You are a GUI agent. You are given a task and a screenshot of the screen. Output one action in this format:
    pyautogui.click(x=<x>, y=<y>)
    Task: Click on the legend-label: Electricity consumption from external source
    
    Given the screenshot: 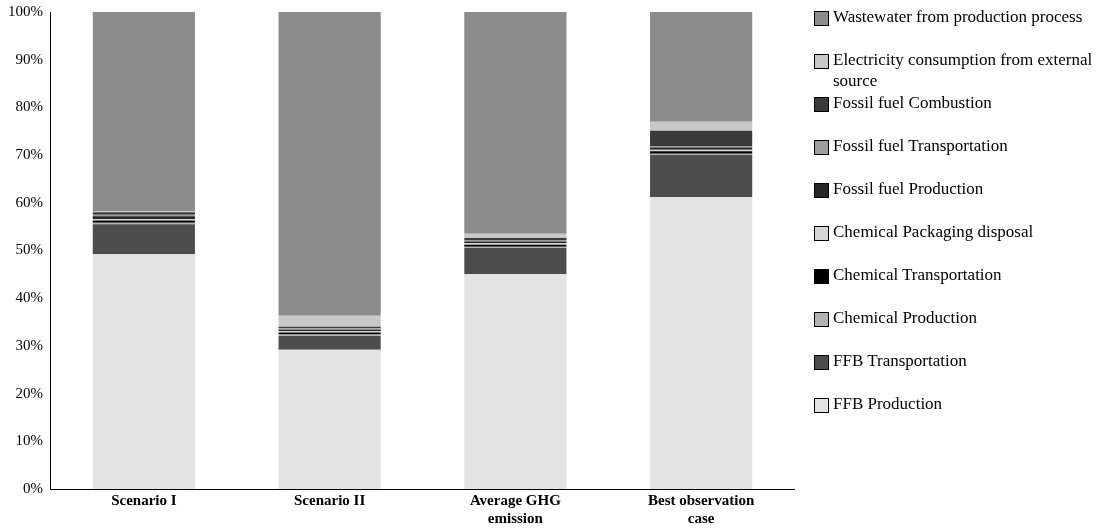 What is the action you would take?
    pyautogui.click(x=963, y=70)
    